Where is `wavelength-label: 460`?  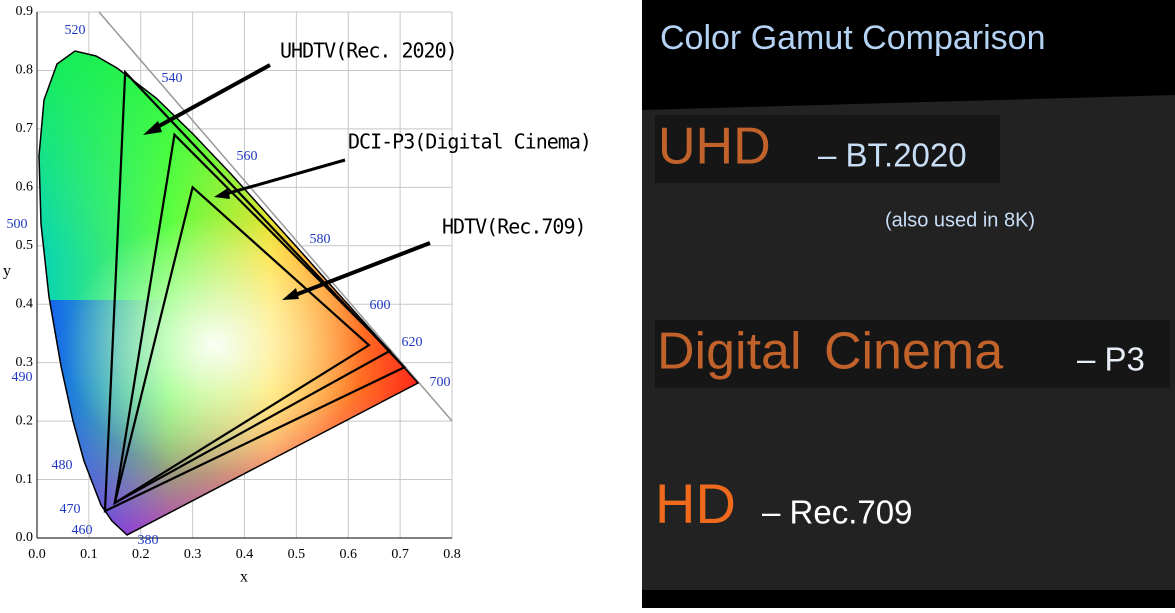 wavelength-label: 460 is located at coordinates (82, 530).